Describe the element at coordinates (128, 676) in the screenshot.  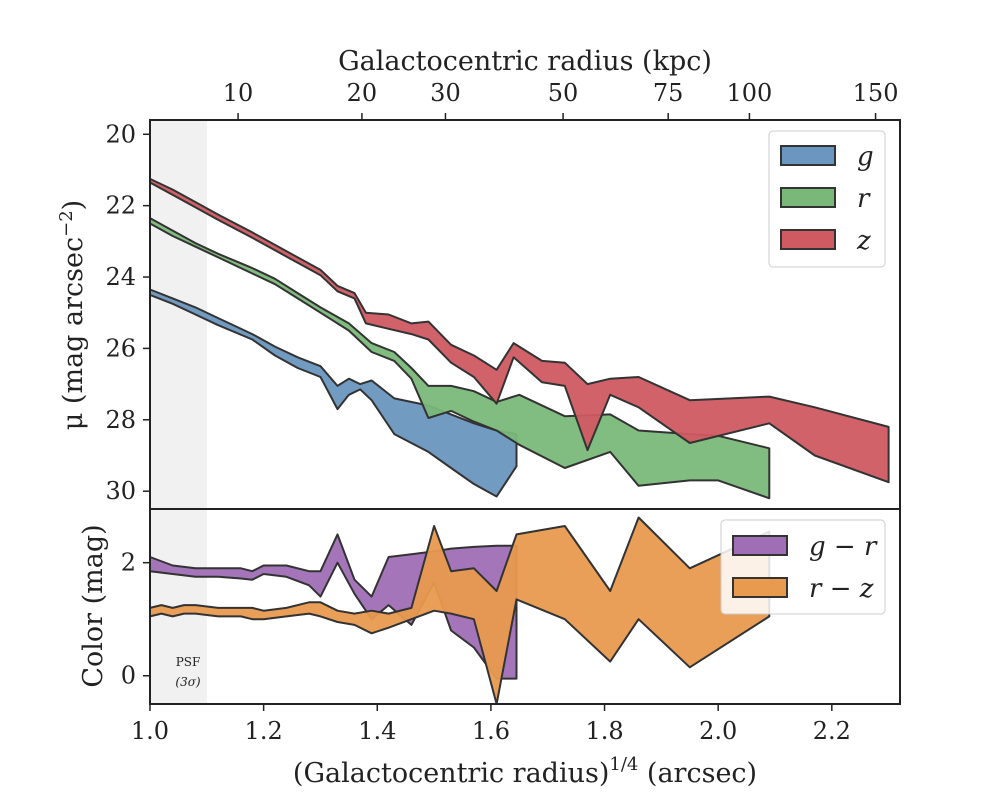
I see `y-tick-label: 0` at that location.